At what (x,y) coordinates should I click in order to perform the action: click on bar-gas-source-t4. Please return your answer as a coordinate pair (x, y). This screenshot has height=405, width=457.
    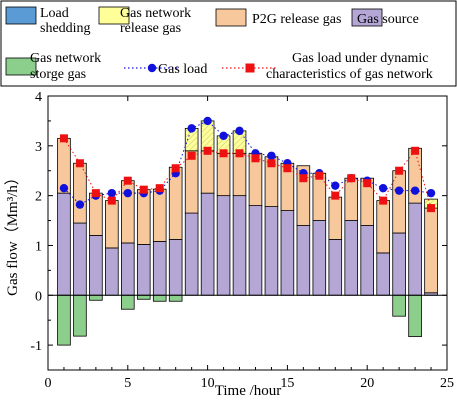
    Looking at the image, I should click on (112, 271).